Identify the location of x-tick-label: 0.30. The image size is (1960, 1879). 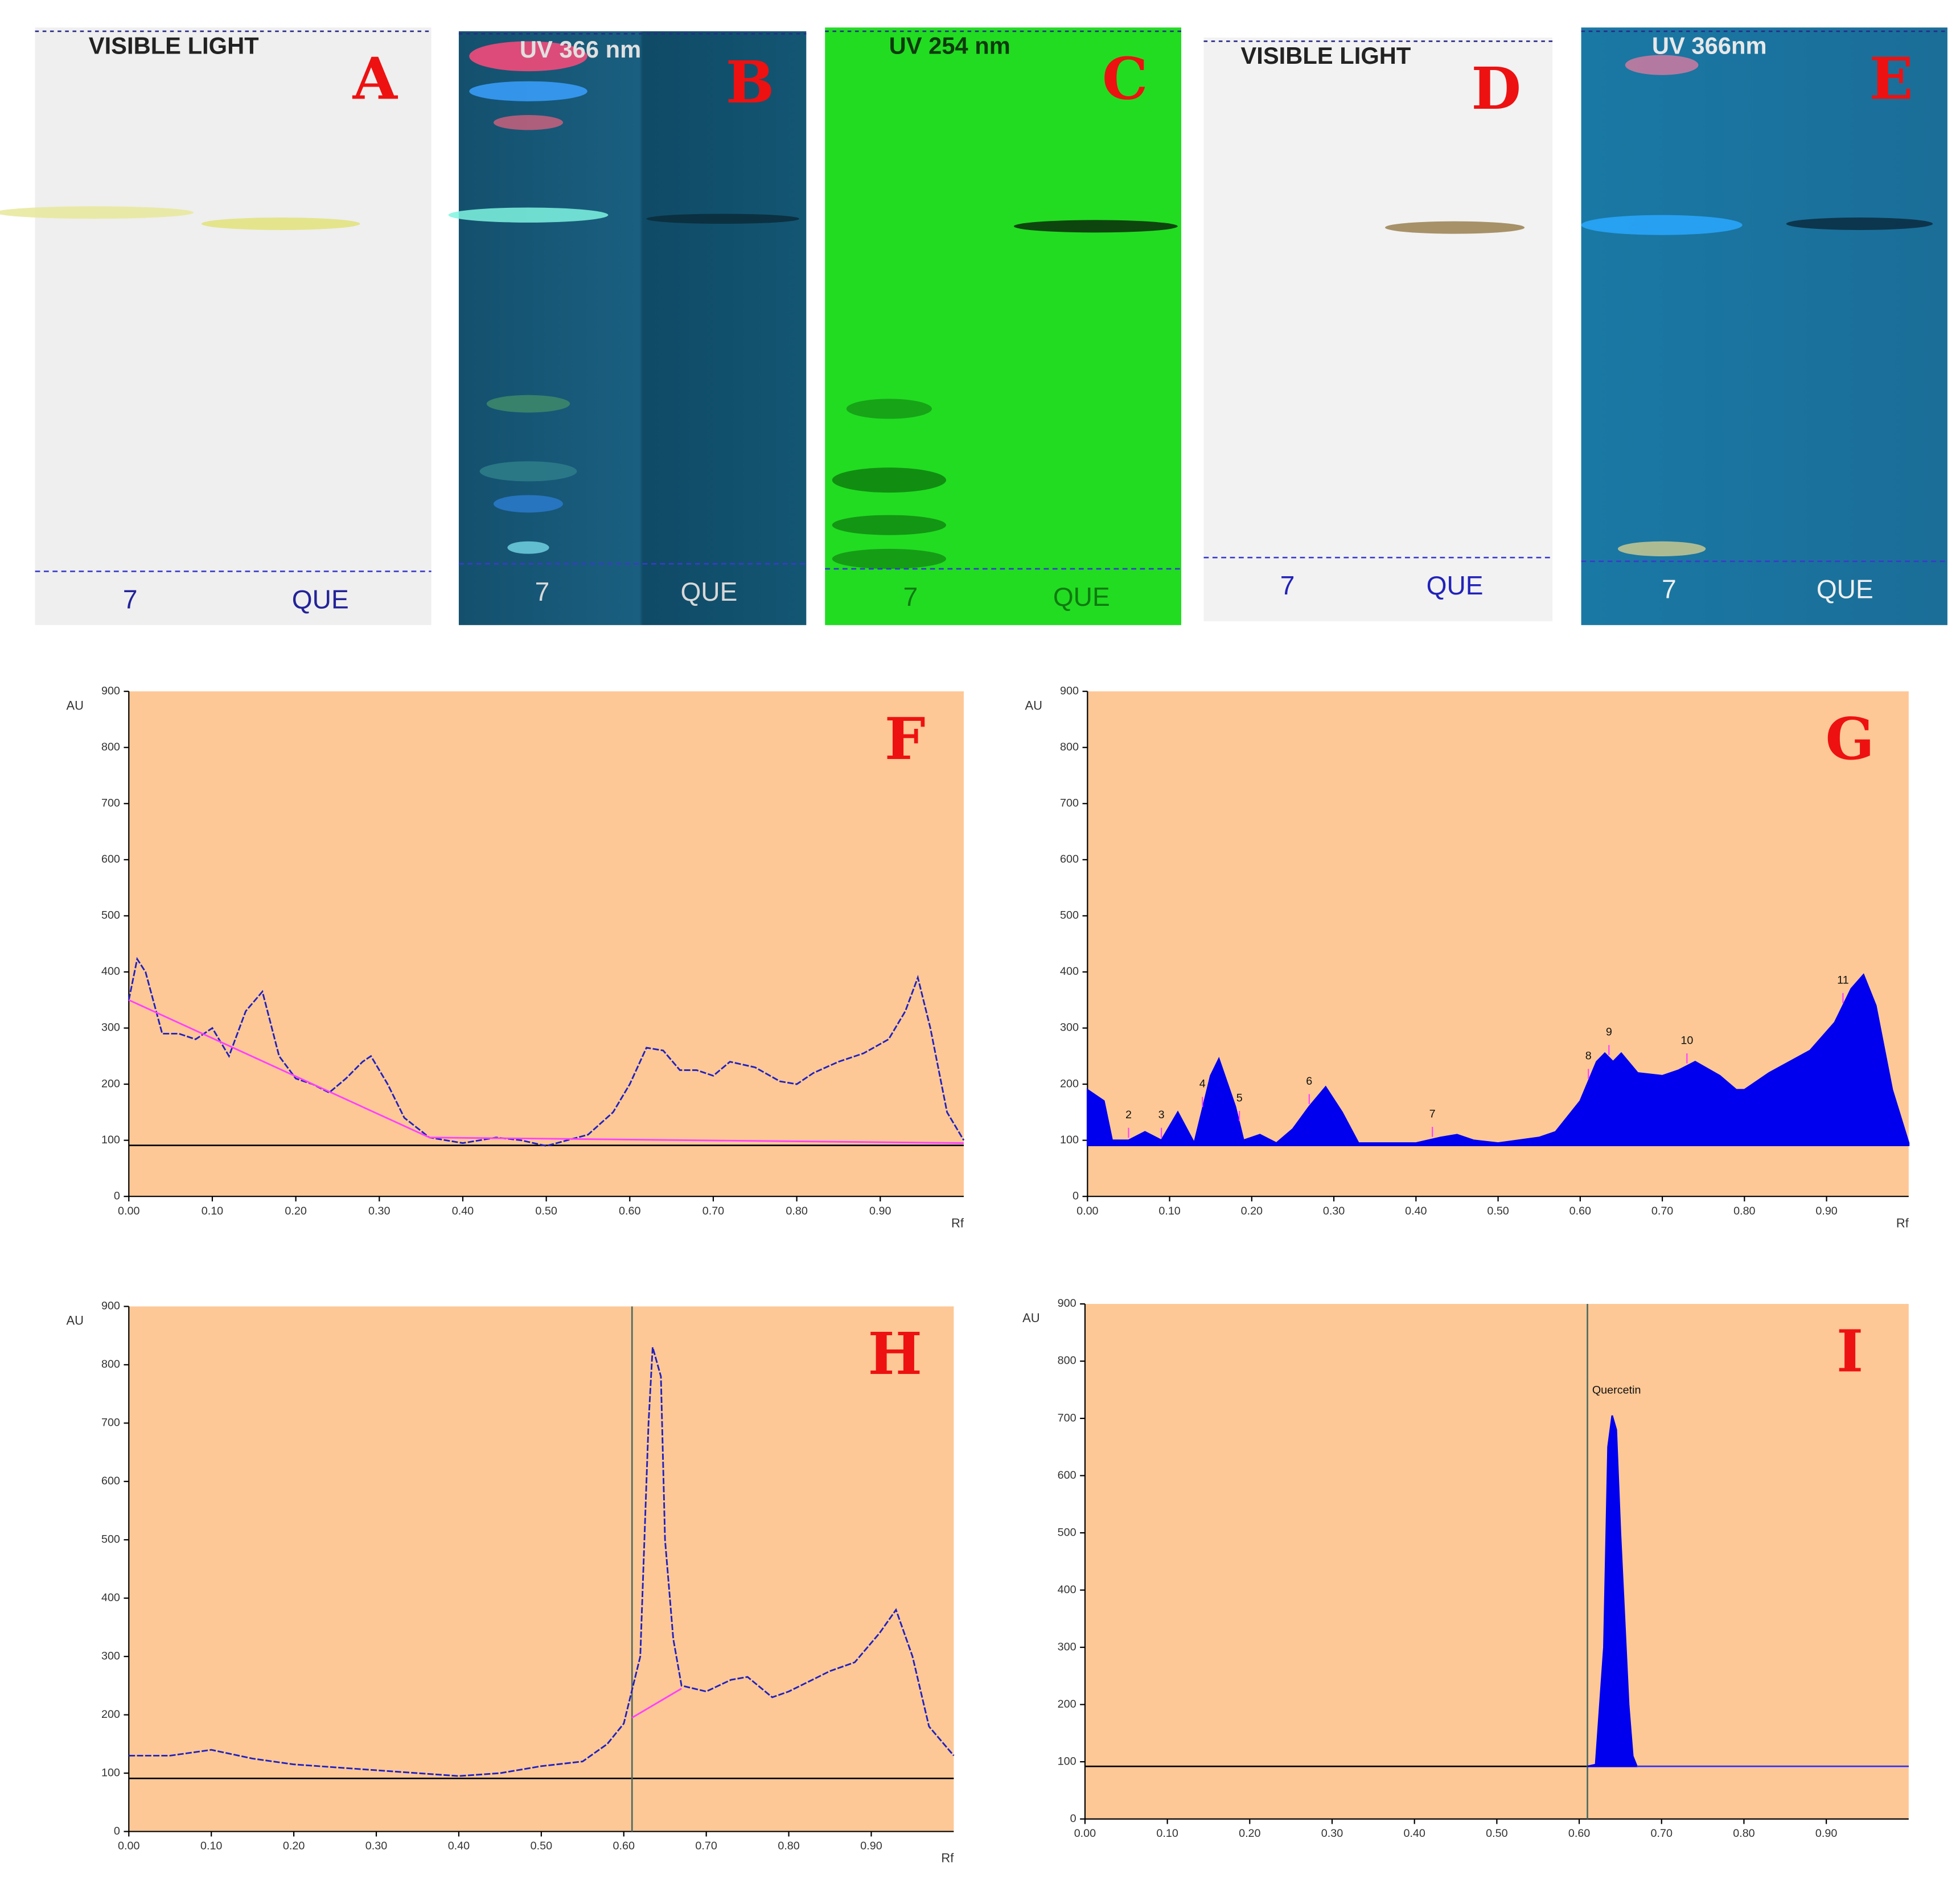
(1332, 1833).